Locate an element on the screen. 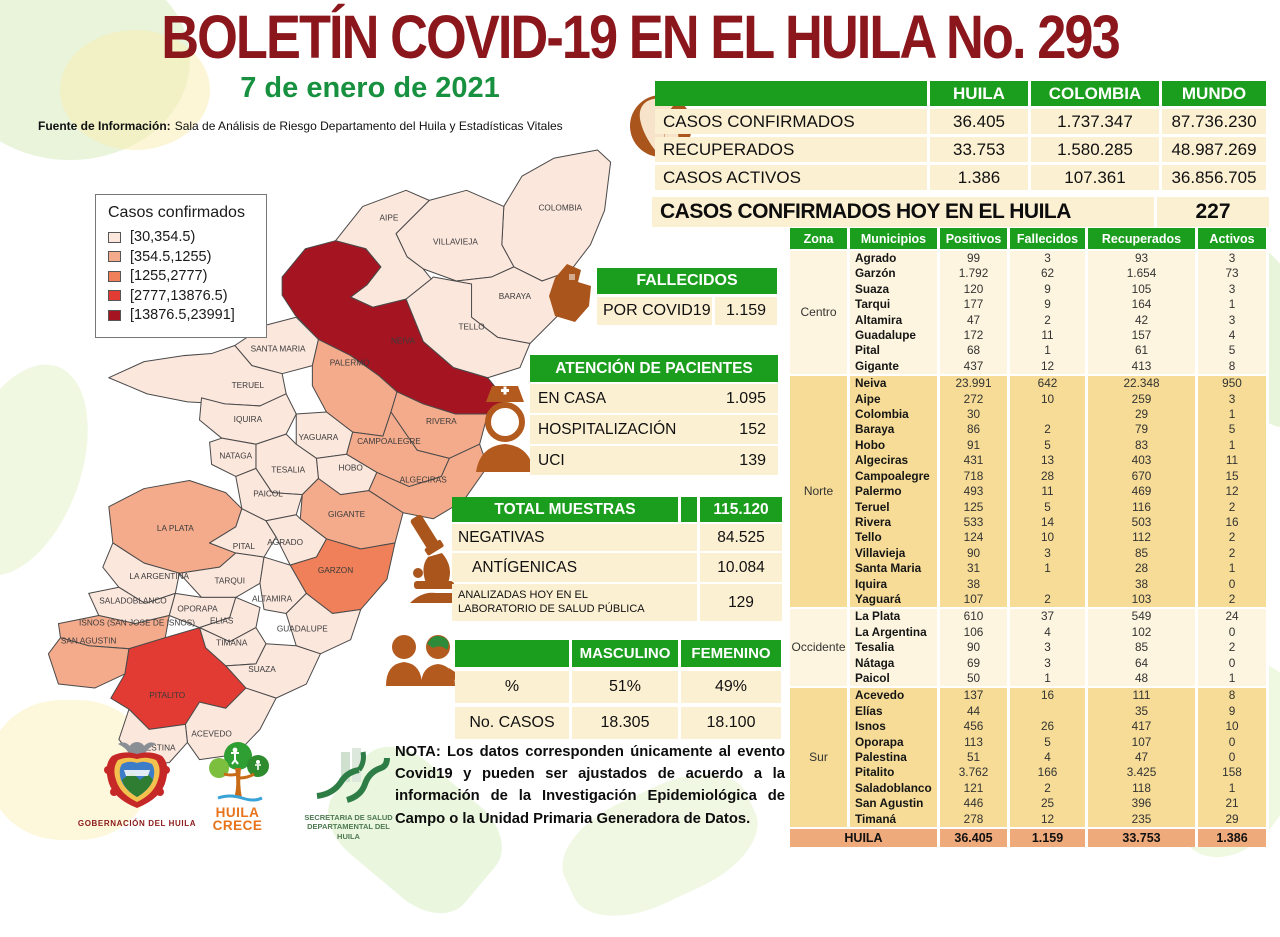  municipality-value: 437 is located at coordinates (975, 366).